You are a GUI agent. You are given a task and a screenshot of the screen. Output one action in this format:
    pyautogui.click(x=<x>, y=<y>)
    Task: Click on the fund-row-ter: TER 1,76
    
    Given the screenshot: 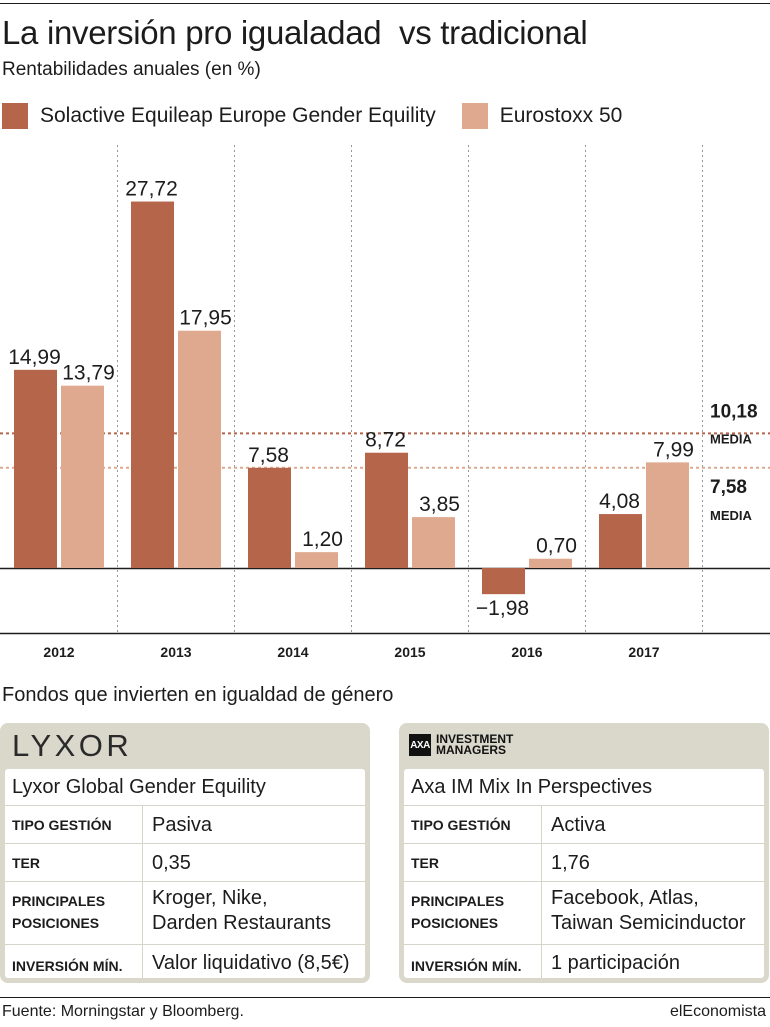 What is the action you would take?
    pyautogui.click(x=584, y=862)
    